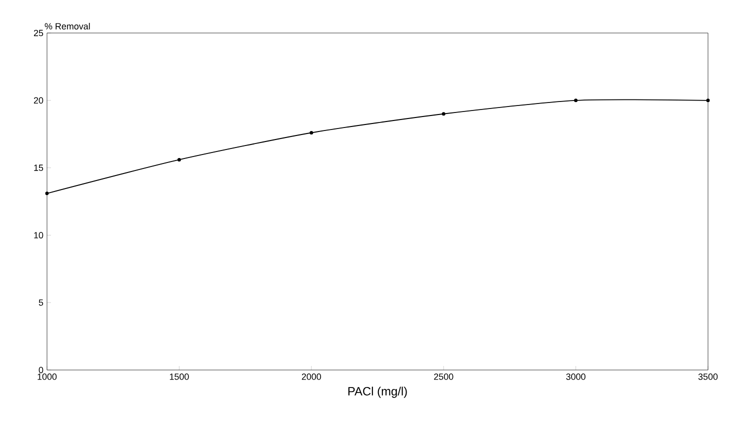 The width and height of the screenshot is (734, 432). Describe the element at coordinates (444, 377) in the screenshot. I see `x-tick-label: 2500` at that location.